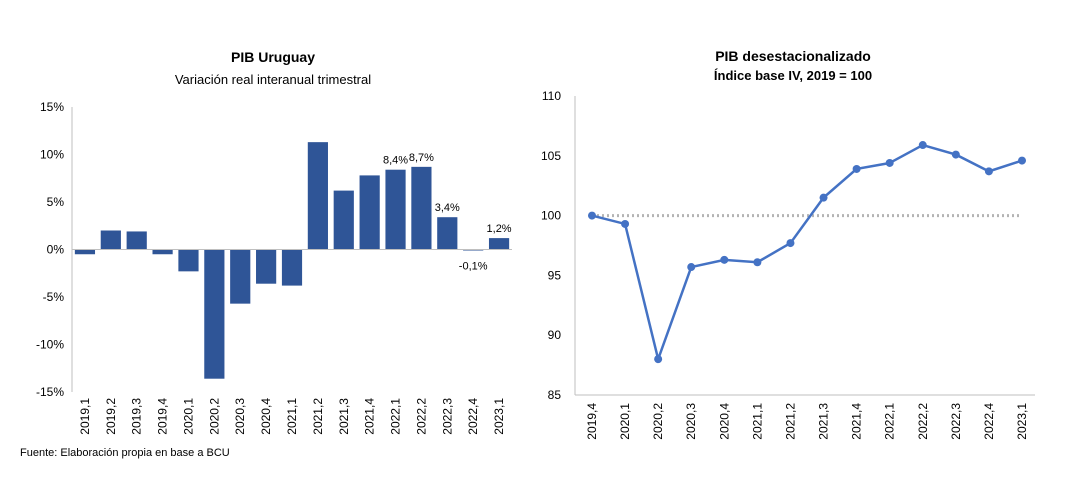 The image size is (1065, 486). I want to click on line-x-tick-label: 2020,3, so click(691, 421).